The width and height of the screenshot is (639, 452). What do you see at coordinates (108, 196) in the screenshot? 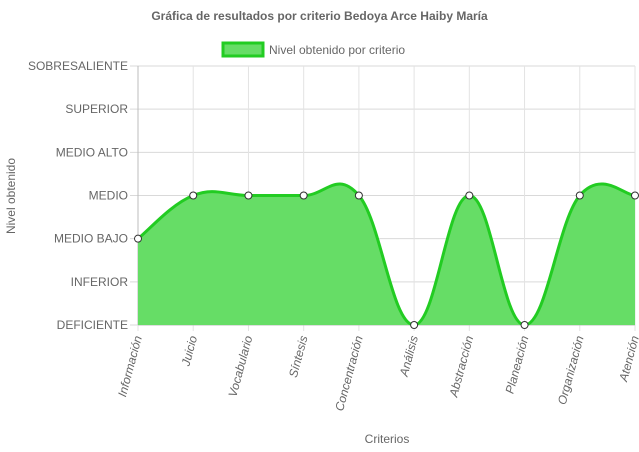
I see `y-tick-label: MEDIO` at bounding box center [108, 196].